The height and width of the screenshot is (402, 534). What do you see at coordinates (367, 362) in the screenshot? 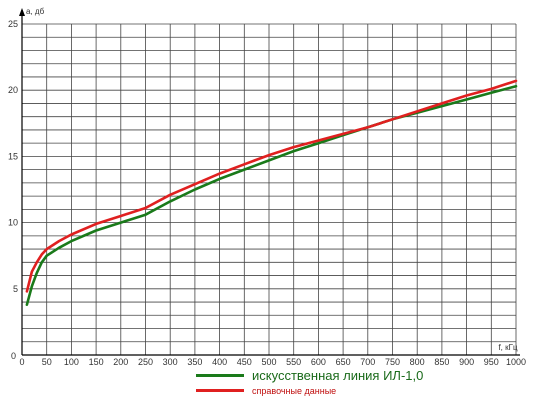
I see `x-tick-label: 700` at bounding box center [367, 362].